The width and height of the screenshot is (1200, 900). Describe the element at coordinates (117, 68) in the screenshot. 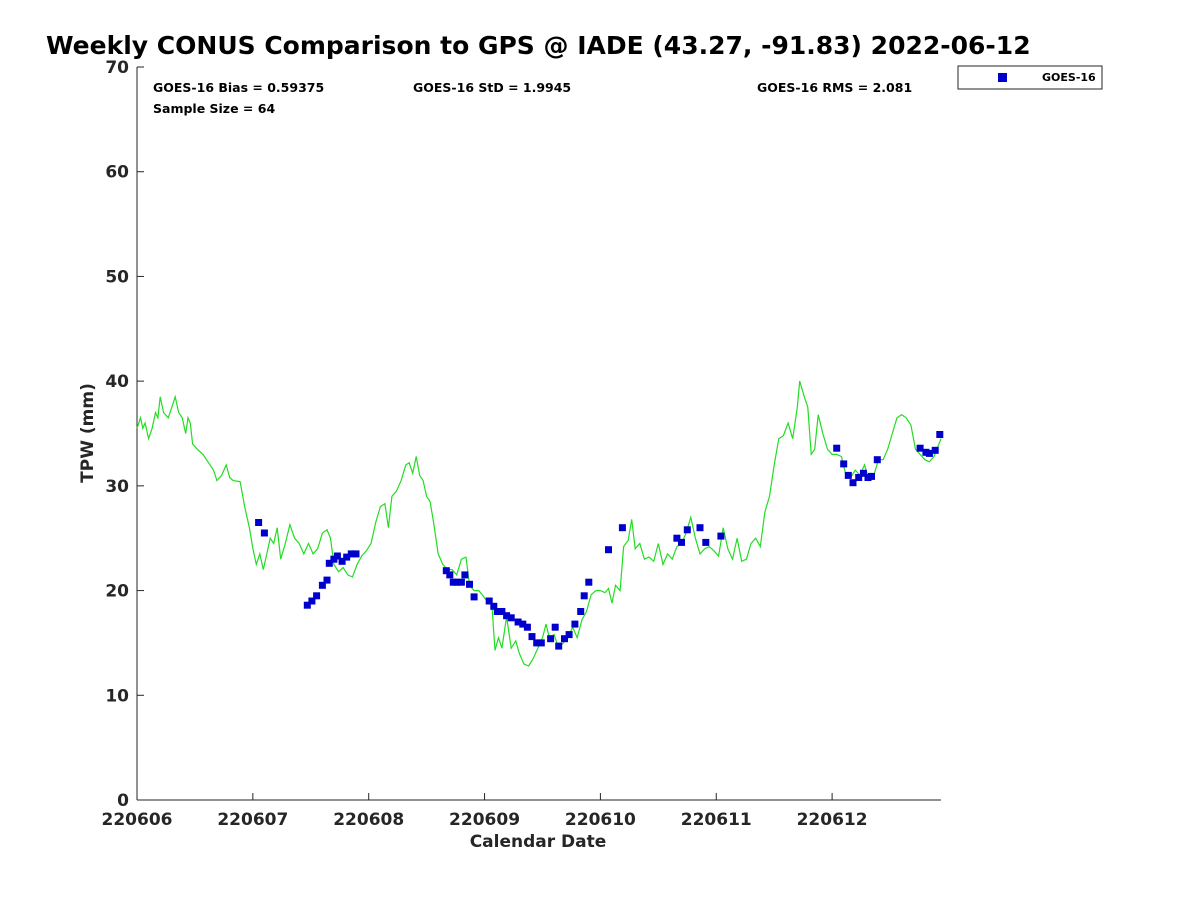

I see `y-tick-label: 70` at that location.